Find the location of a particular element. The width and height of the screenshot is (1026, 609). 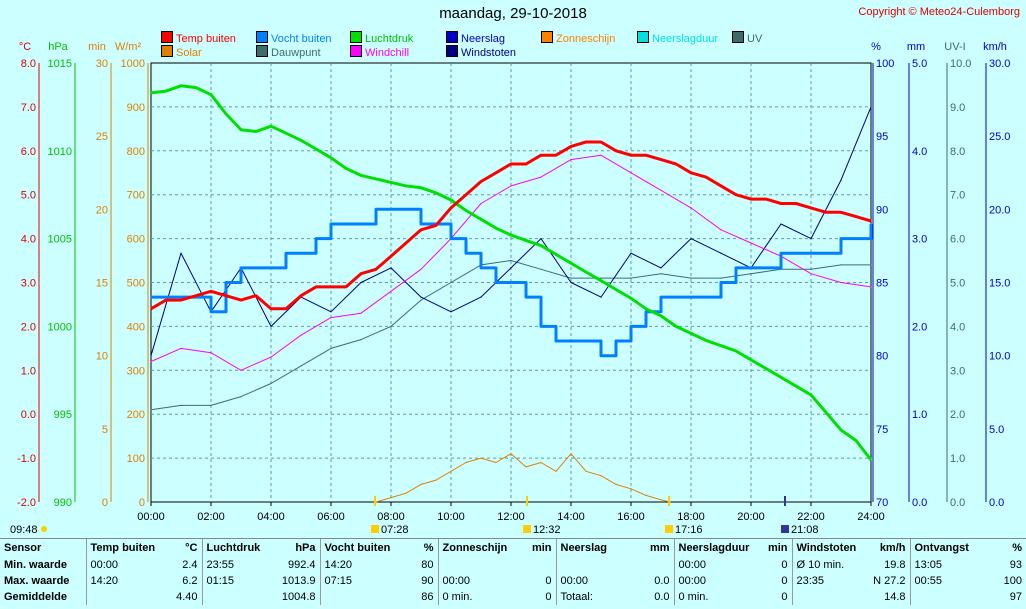

stats-cell-time: 0 min. is located at coordinates (457, 597).